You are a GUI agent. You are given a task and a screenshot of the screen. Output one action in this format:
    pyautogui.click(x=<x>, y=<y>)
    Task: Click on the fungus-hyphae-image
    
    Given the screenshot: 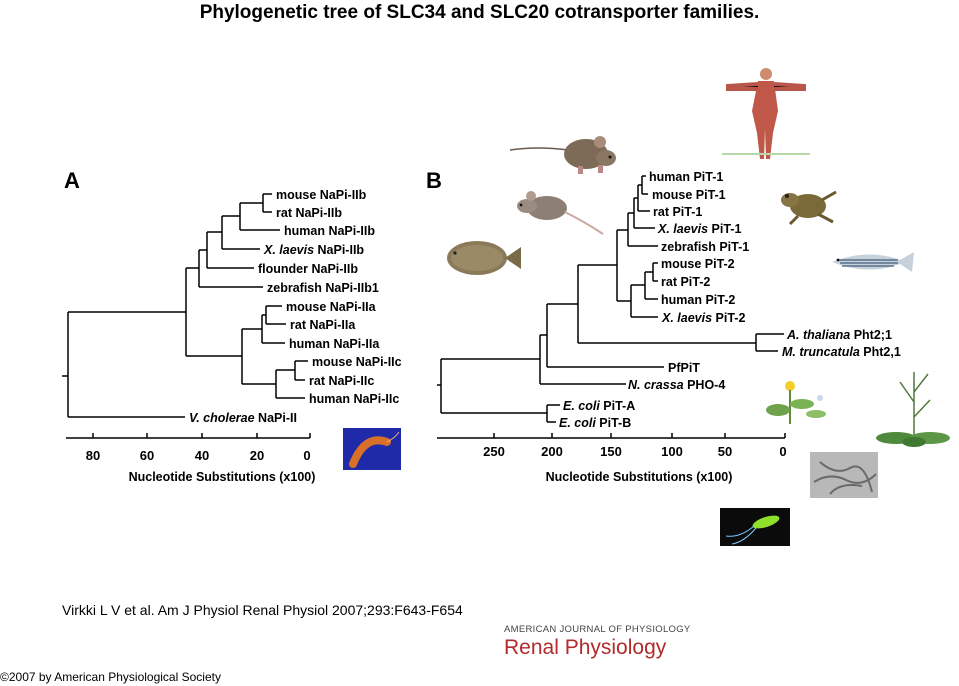 What is the action you would take?
    pyautogui.click(x=844, y=475)
    